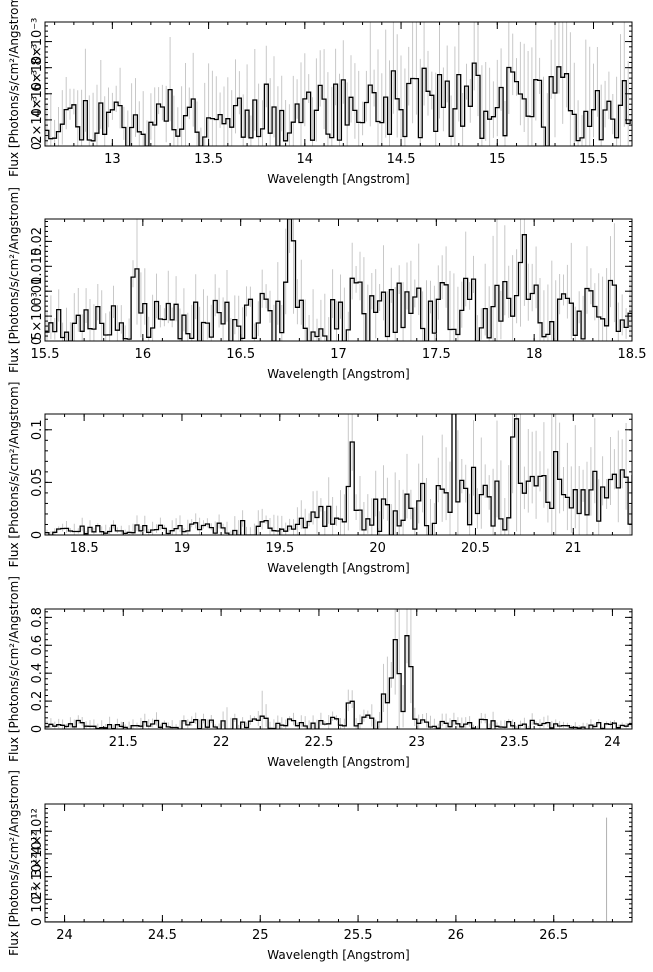  Describe the element at coordinates (436, 354) in the screenshot. I see `x-tick-label: 17.5` at that location.